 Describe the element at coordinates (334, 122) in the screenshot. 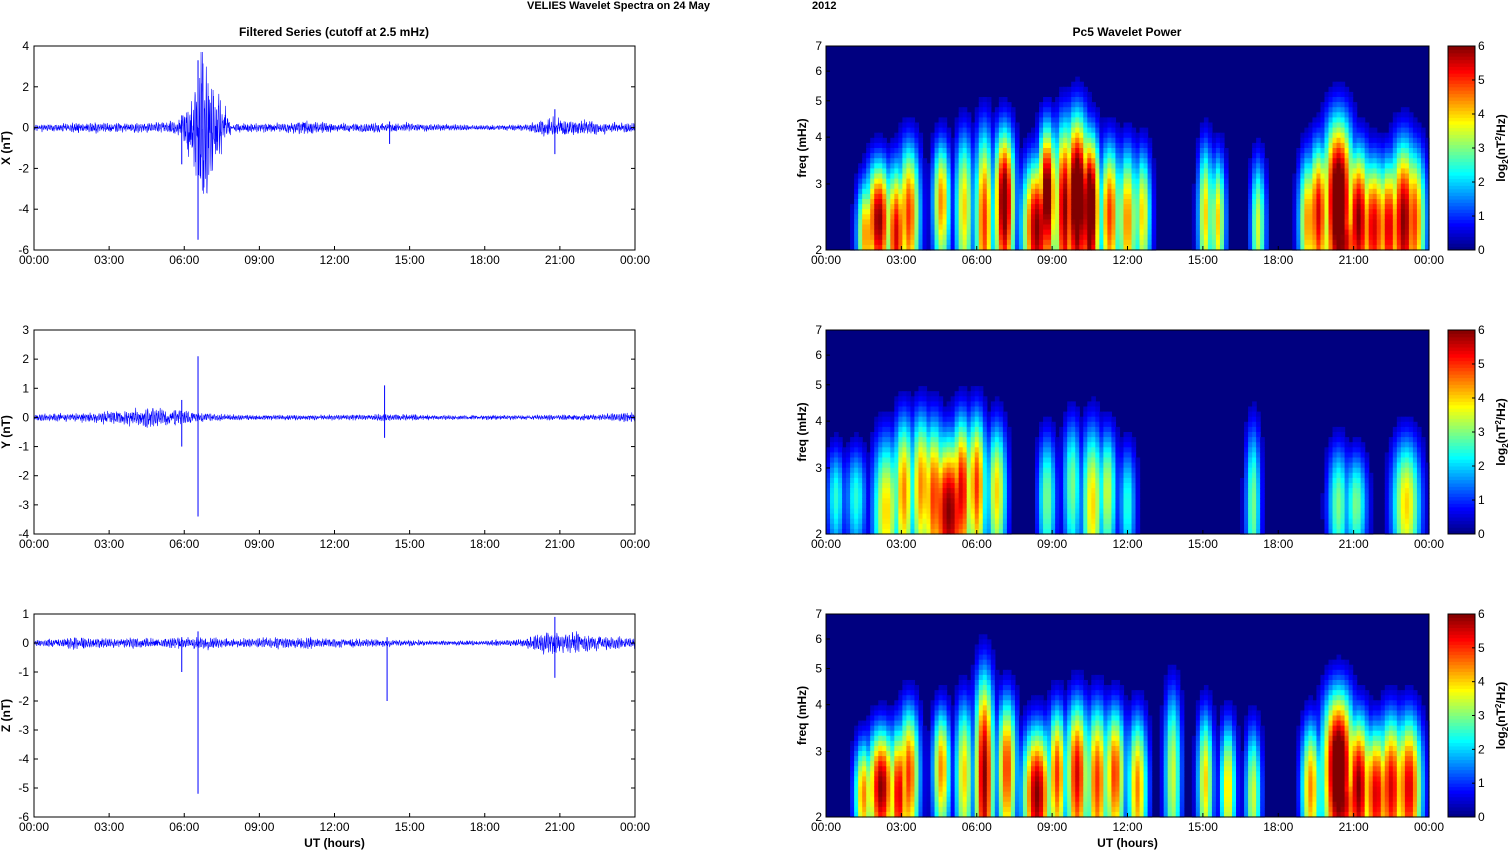

I see `series-line` at that location.